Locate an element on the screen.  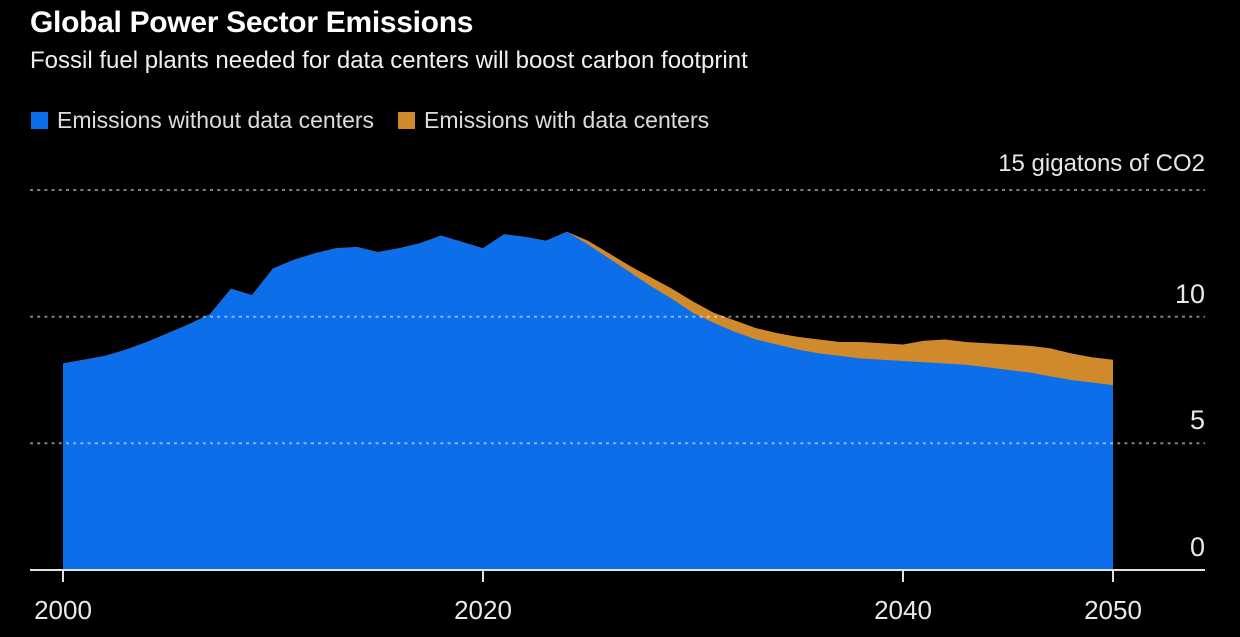
legend-item-with-data-centers: Emissions with data centers is located at coordinates (553, 120).